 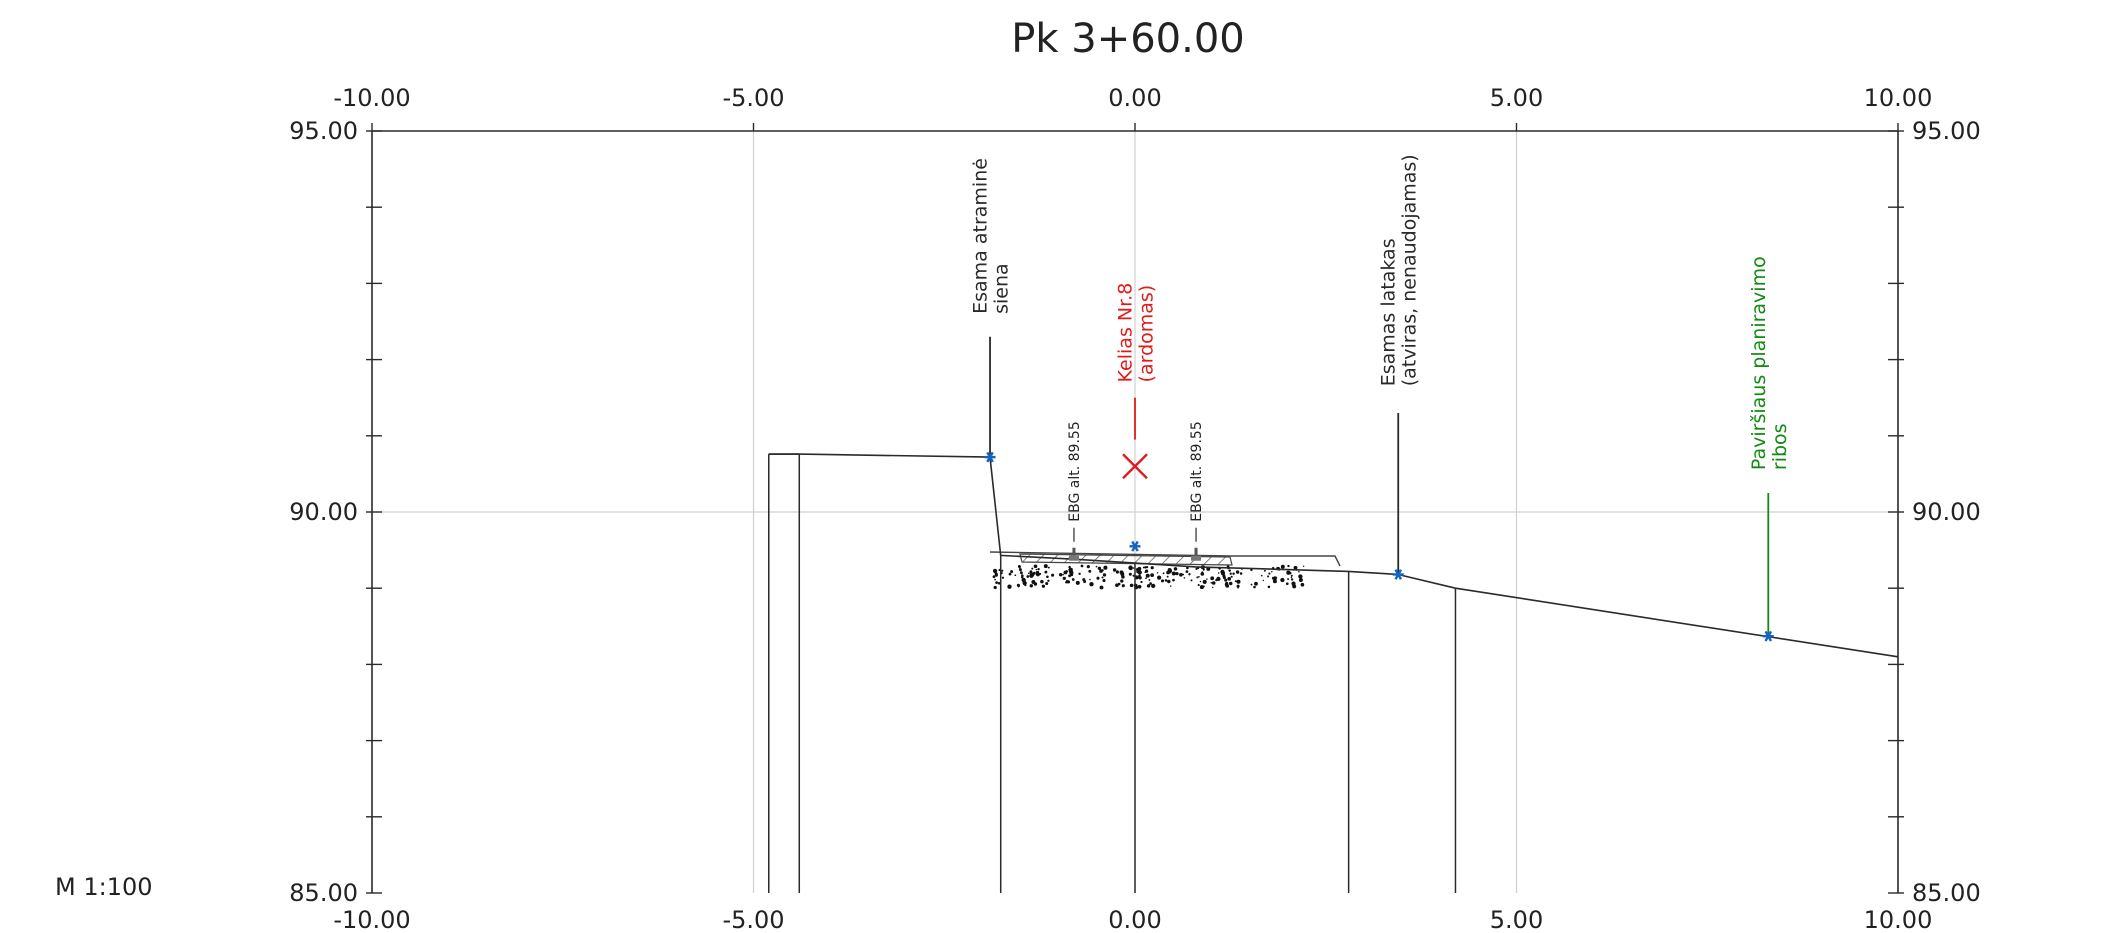 What do you see at coordinates (1379, 546) in the screenshot?
I see `survey-points` at bounding box center [1379, 546].